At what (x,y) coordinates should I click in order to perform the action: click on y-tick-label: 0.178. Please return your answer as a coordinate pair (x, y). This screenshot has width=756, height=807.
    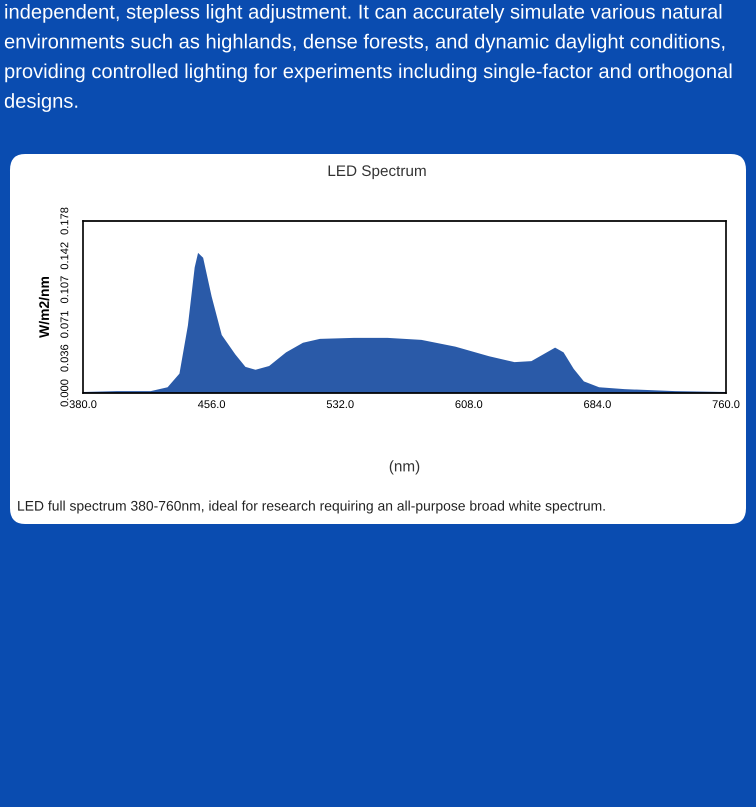
    Looking at the image, I should click on (64, 221).